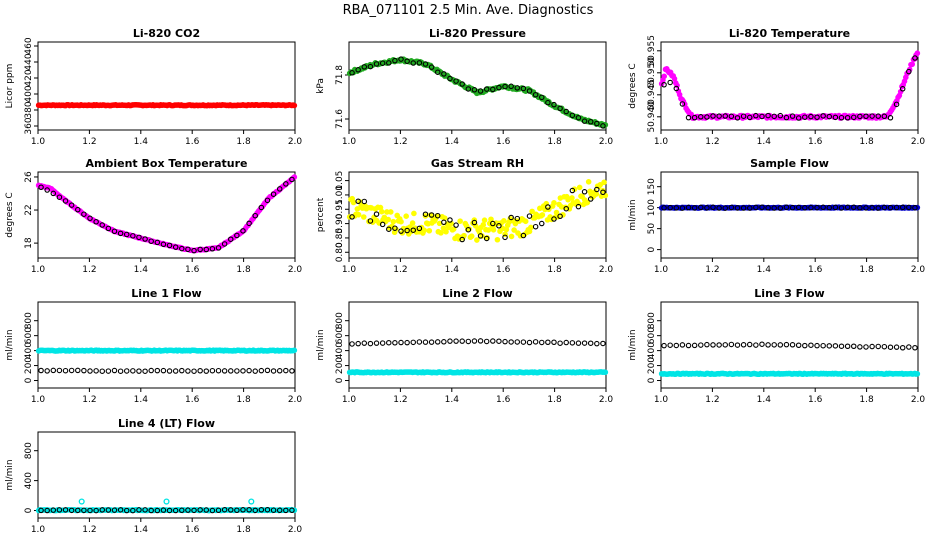 This screenshot has width=936, height=540. I want to click on panel-title: Sample Flow, so click(789, 163).